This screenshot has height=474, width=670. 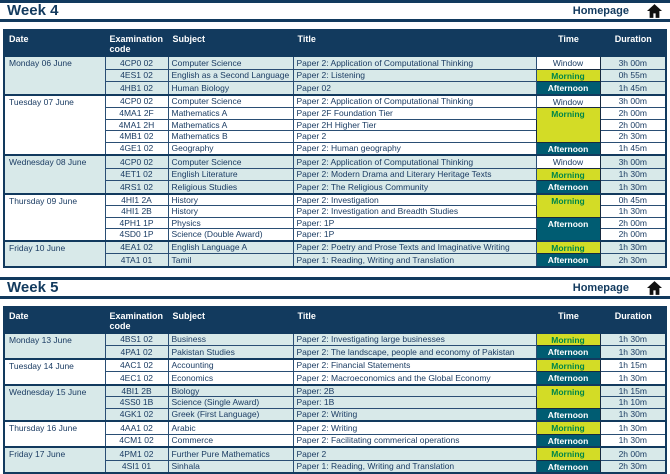 I want to click on code-cell: 4BS1 02, so click(x=136, y=339).